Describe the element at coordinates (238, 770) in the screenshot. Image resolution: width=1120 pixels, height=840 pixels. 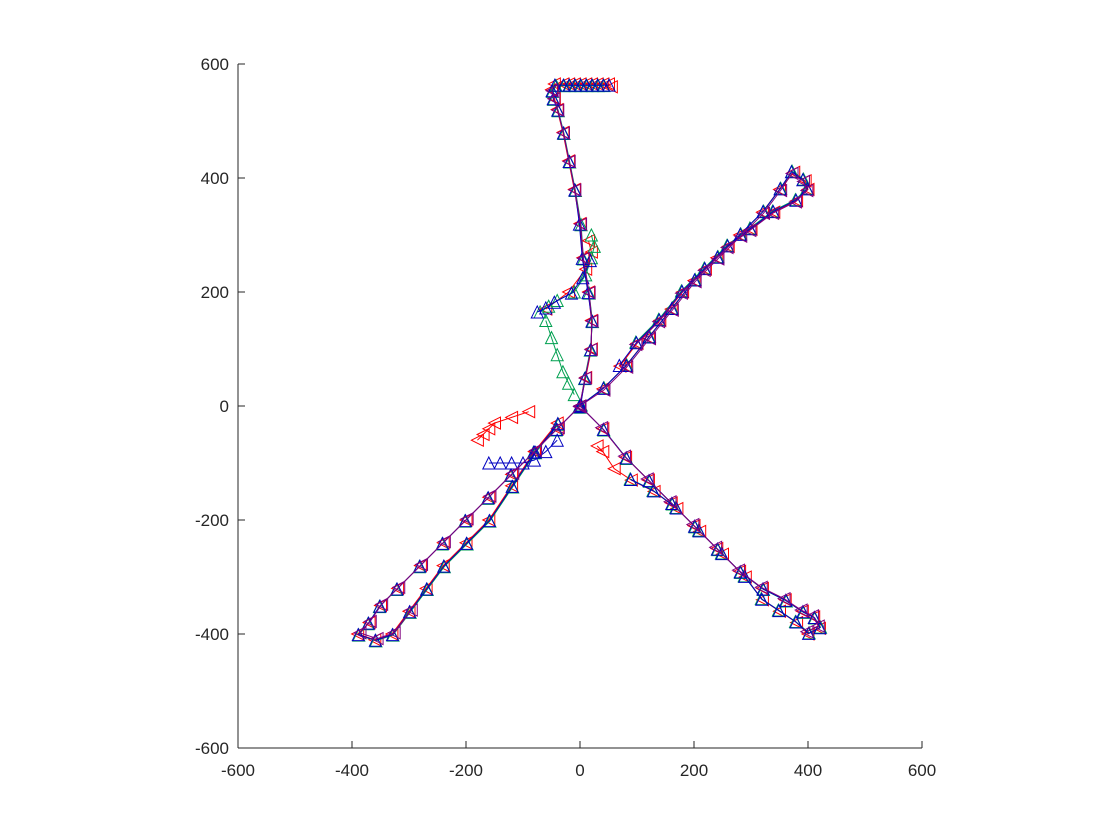
I see `x-tick-label: -600` at that location.